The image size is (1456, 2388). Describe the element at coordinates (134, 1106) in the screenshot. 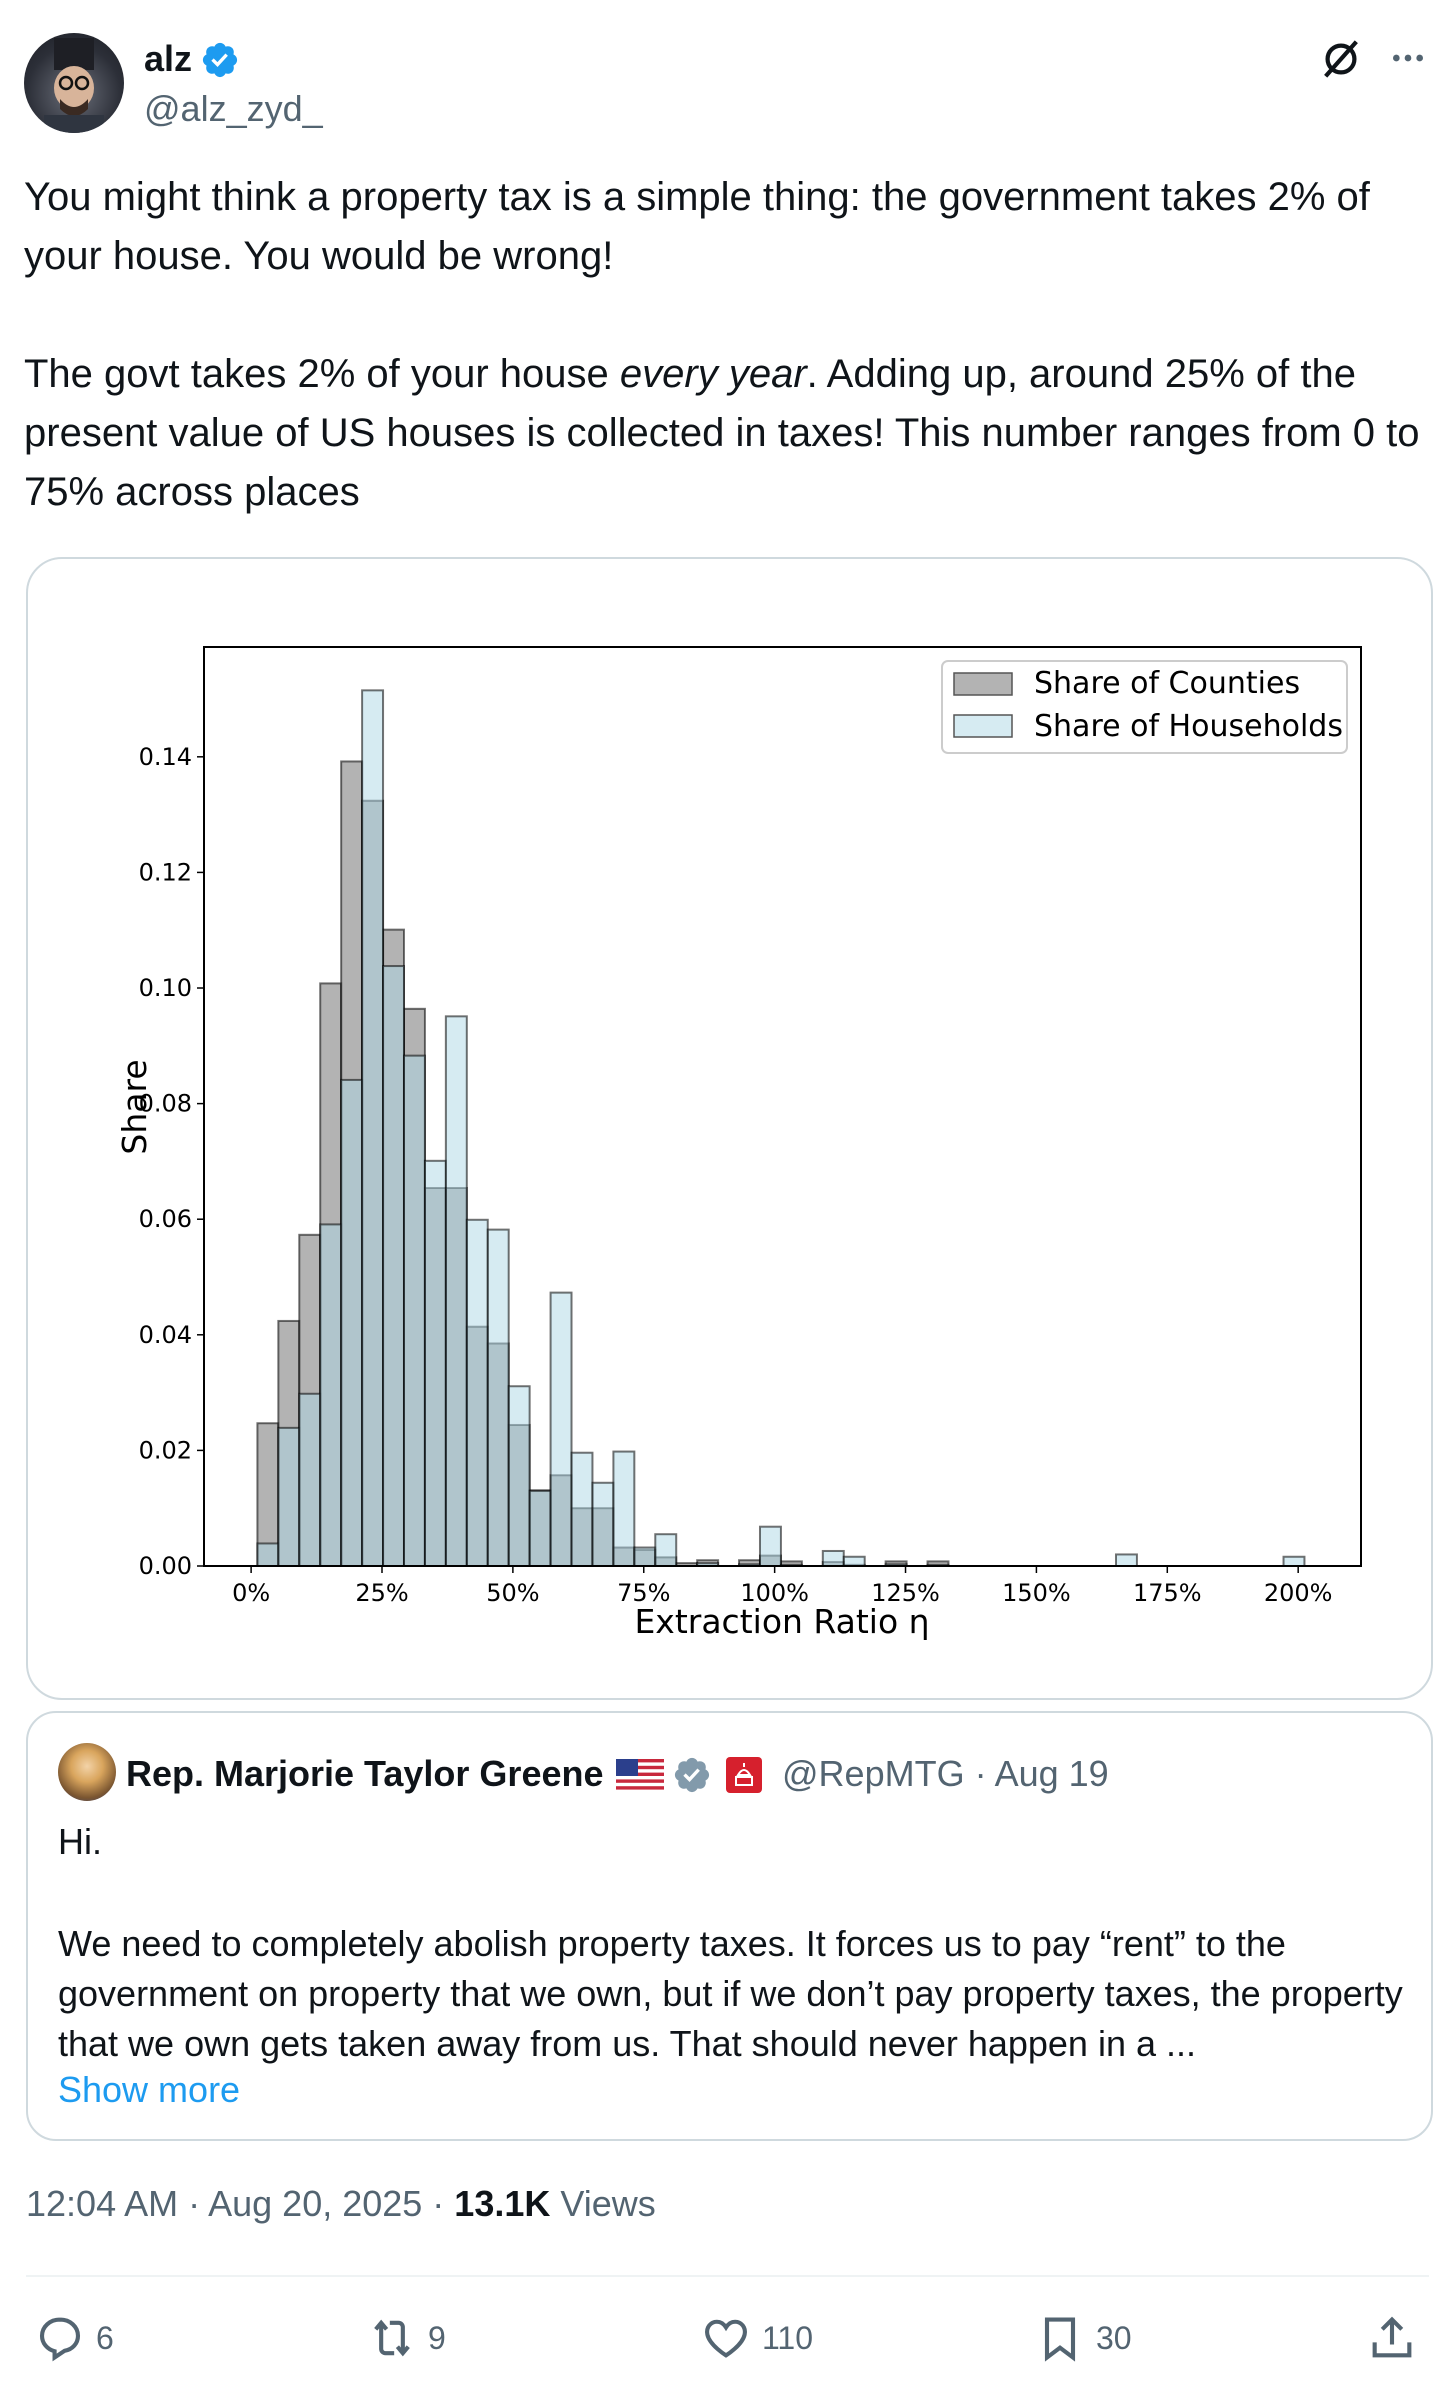

I see `y-axis-label: Share` at that location.